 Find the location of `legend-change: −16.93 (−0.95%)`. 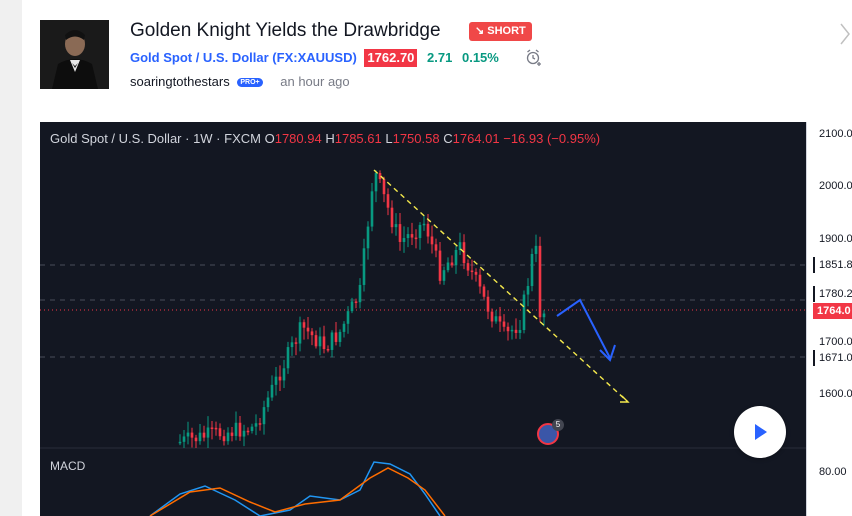

legend-change: −16.93 (−0.95%) is located at coordinates (552, 138).